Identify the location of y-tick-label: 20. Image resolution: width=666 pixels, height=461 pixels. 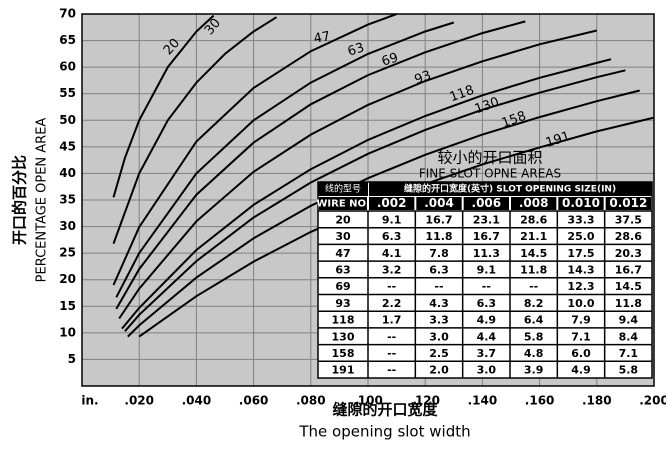
(67, 279).